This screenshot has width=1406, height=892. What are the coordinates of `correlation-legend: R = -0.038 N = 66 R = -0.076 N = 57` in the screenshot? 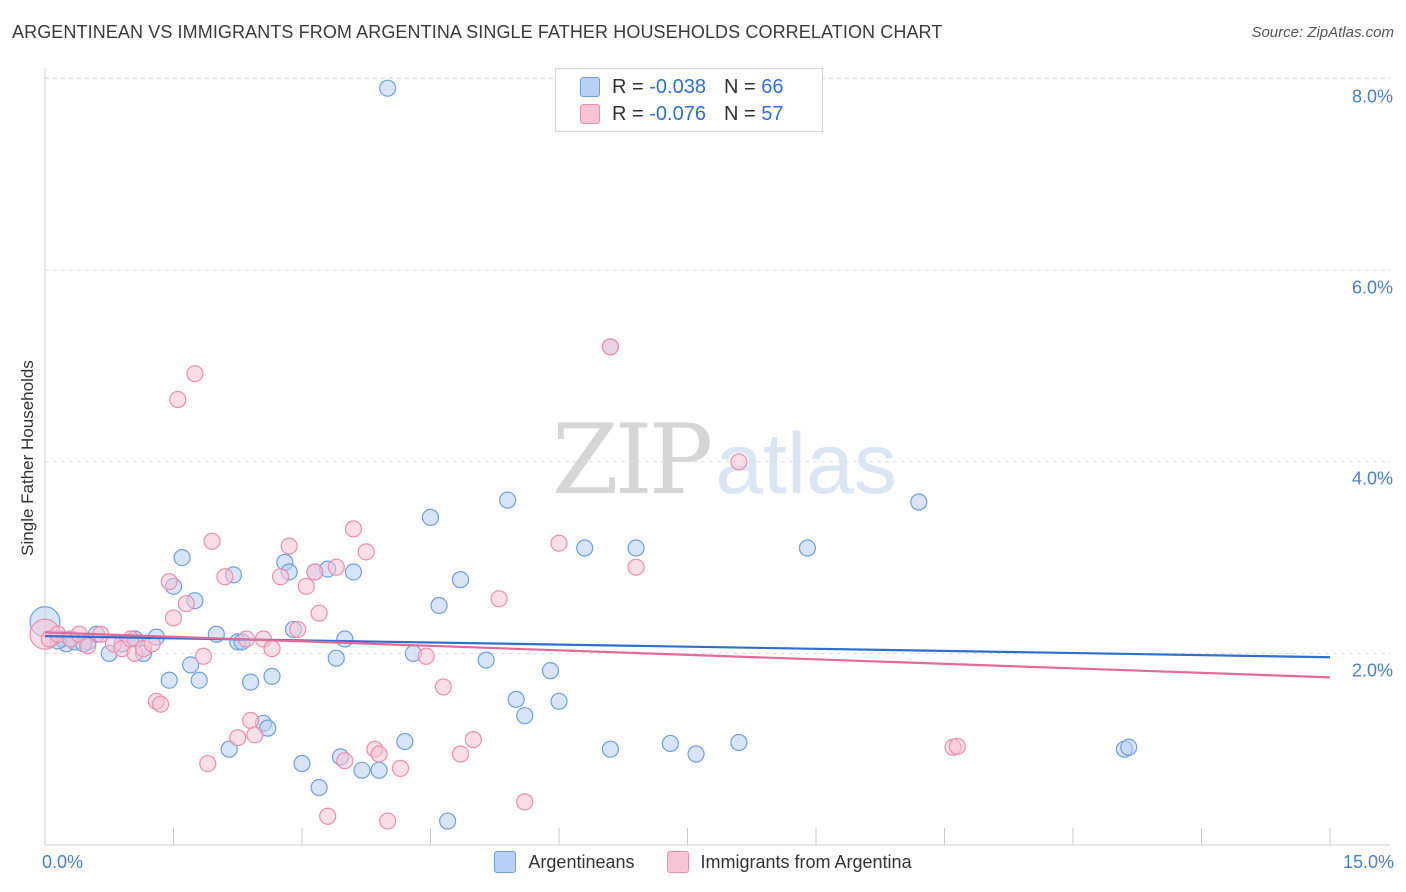 It's located at (689, 100).